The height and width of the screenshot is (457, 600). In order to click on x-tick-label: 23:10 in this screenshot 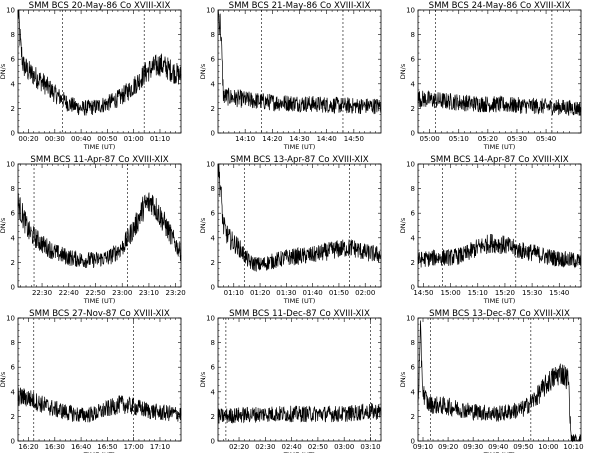, I will do `click(149, 293)`.